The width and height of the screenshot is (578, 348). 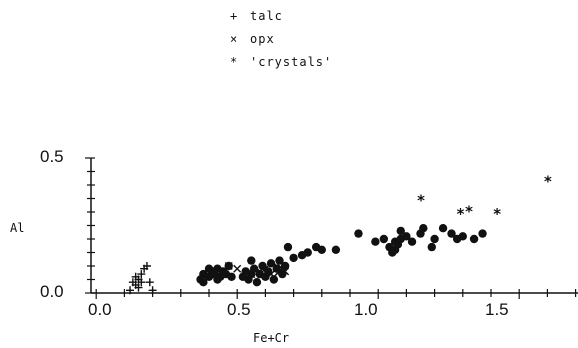 What do you see at coordinates (100, 309) in the screenshot?
I see `x-tick-label-0.0: 0.0` at bounding box center [100, 309].